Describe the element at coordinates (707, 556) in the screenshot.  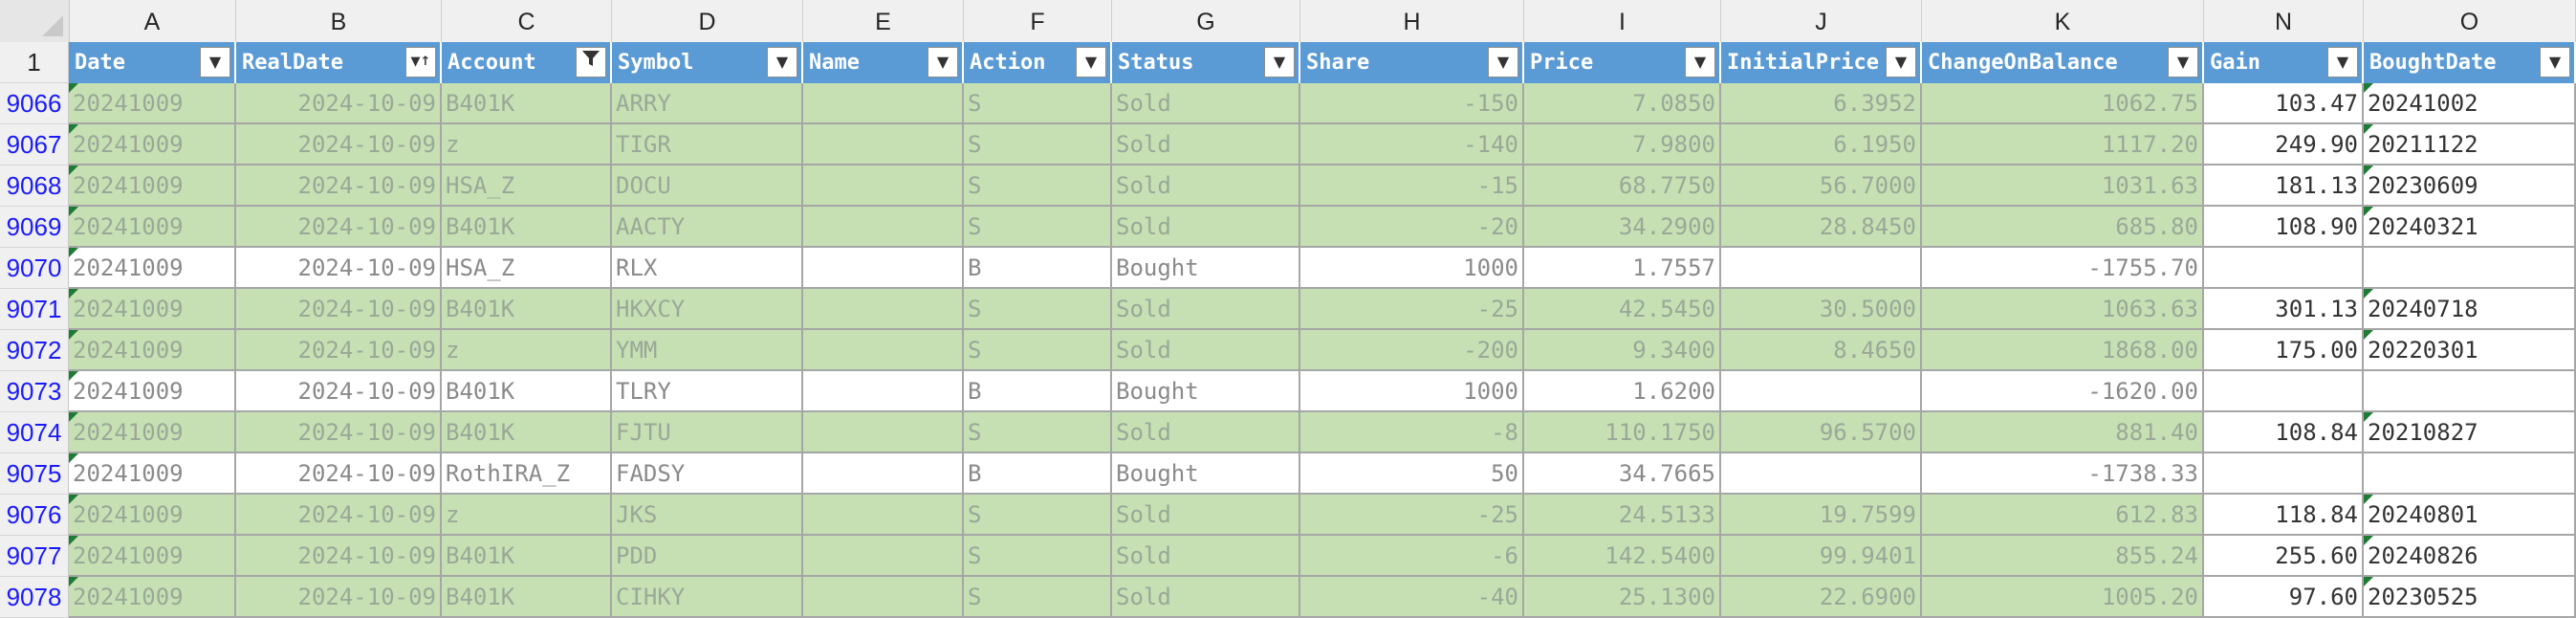
I see `cell-d: PDD` at that location.